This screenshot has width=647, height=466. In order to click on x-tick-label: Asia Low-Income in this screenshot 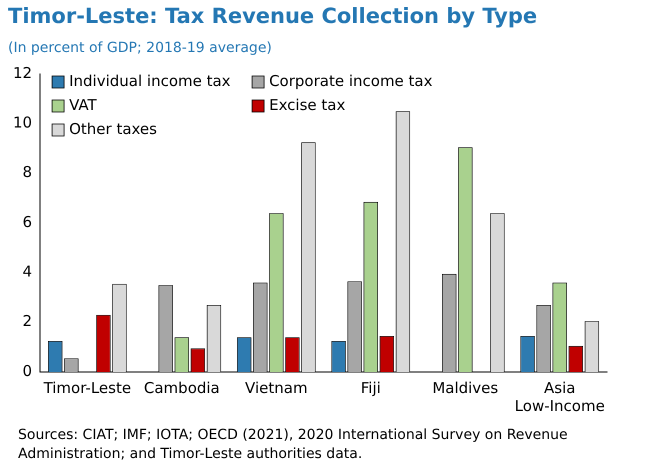, I will do `click(559, 396)`.